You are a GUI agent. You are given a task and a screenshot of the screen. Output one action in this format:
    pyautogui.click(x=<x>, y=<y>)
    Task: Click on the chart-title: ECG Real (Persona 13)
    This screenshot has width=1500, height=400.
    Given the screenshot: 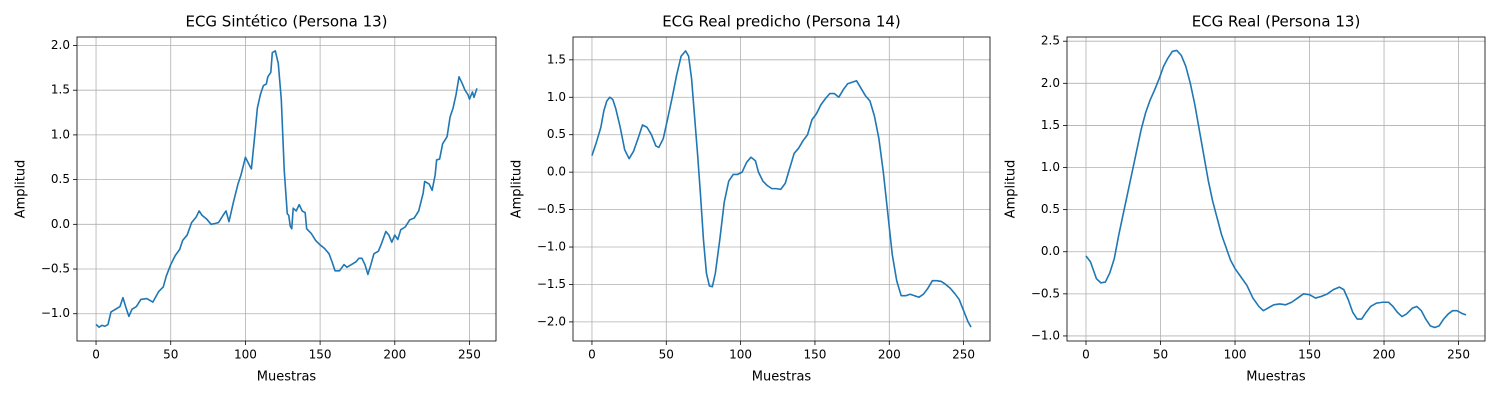 What is the action you would take?
    pyautogui.click(x=1276, y=22)
    